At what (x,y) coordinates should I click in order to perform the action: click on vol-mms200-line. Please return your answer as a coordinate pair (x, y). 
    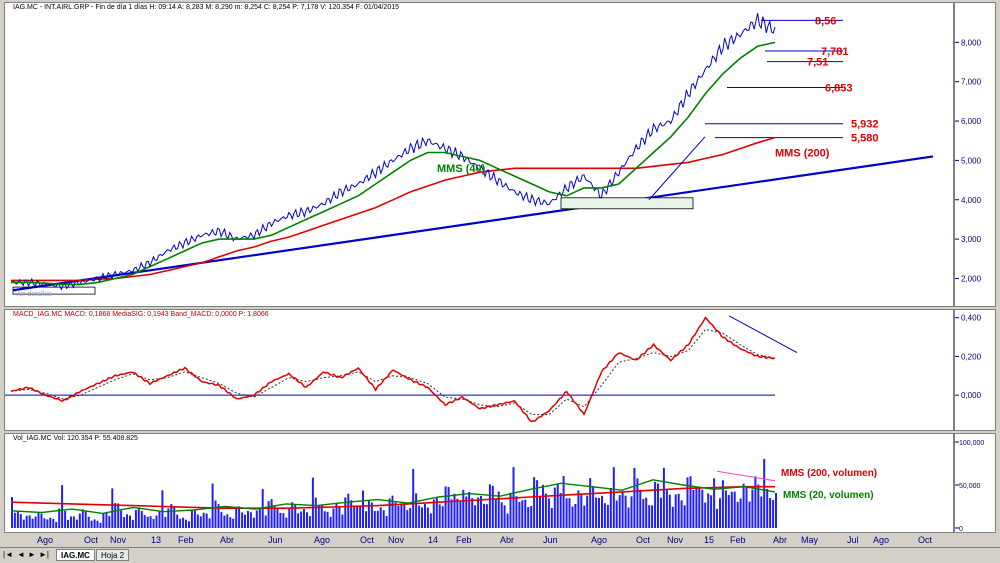
    Looking at the image, I should click on (392, 497).